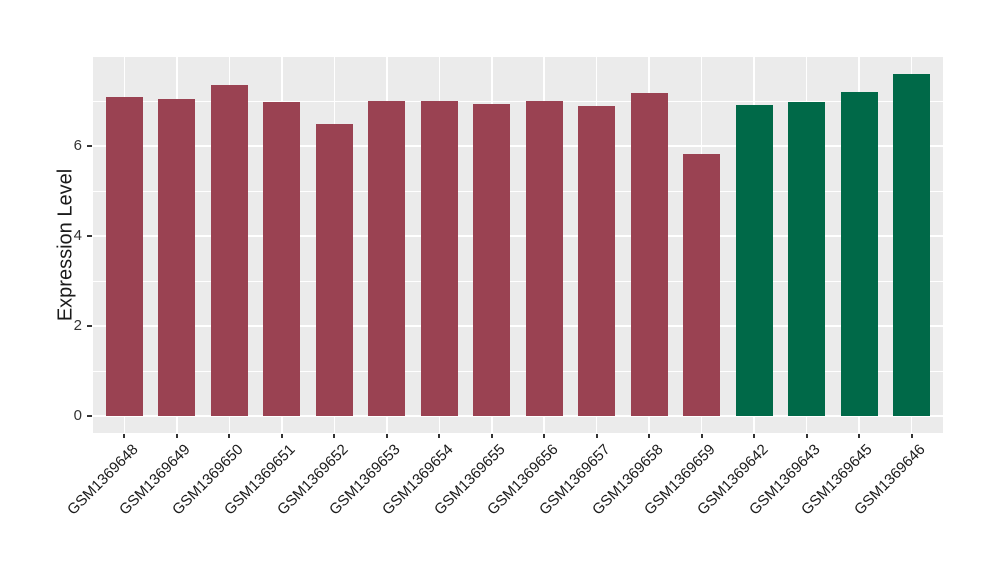  What do you see at coordinates (911, 436) in the screenshot?
I see `x-tick-mark-GSM1369646` at bounding box center [911, 436].